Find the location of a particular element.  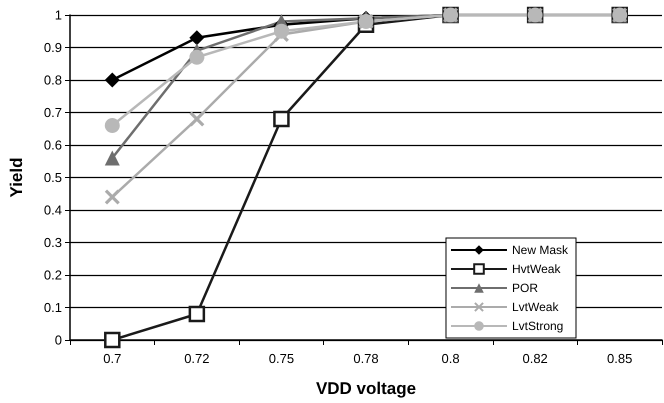

x-tick-label: 0.82 is located at coordinates (535, 358).